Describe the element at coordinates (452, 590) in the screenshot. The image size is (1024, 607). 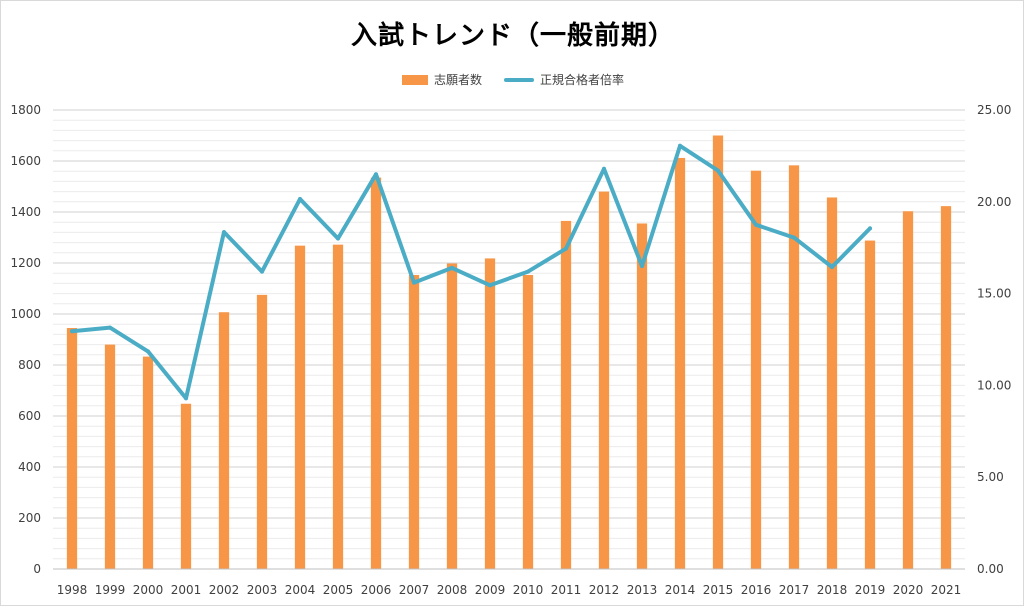
I see `x-tick-label: 2008` at that location.